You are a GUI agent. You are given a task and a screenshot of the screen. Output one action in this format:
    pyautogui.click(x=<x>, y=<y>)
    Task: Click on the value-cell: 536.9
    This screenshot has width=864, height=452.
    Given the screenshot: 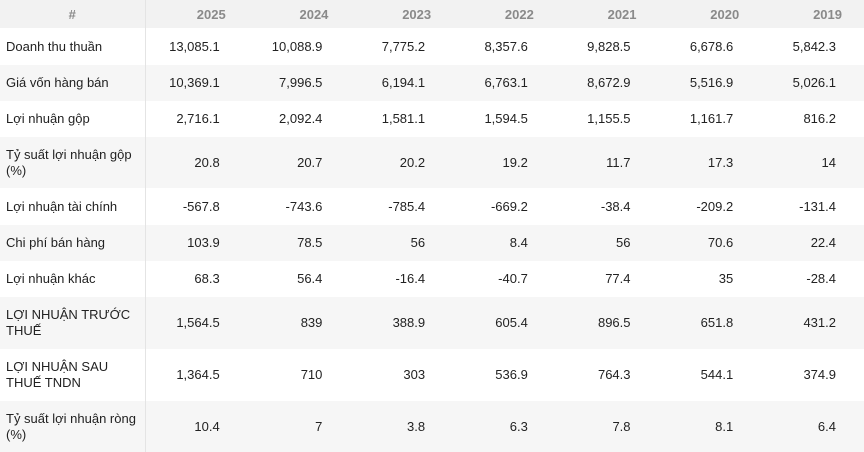 What is the action you would take?
    pyautogui.click(x=511, y=374)
    